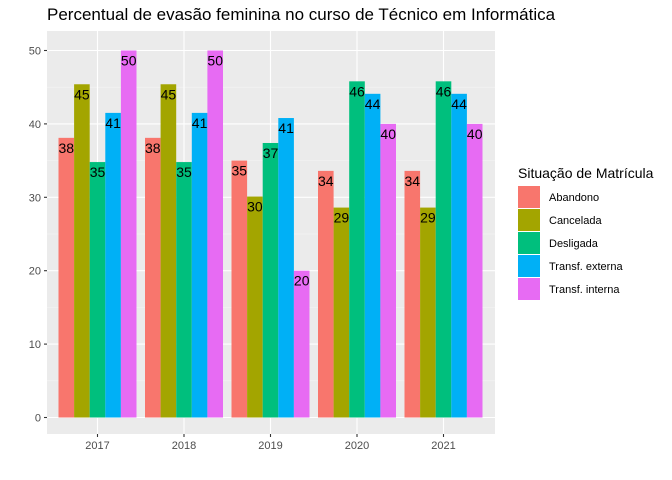 Image resolution: width=672 pixels, height=480 pixels. I want to click on x-tick-label: 2017, so click(97, 446).